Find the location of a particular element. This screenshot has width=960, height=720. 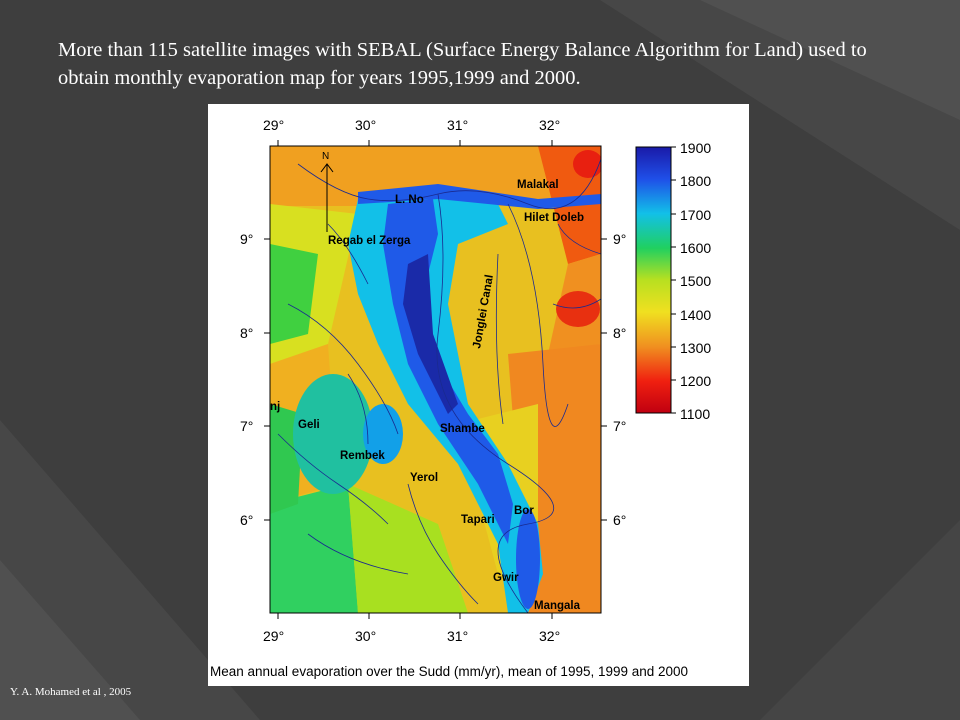

lat-label-left: 9° is located at coordinates (246, 239).